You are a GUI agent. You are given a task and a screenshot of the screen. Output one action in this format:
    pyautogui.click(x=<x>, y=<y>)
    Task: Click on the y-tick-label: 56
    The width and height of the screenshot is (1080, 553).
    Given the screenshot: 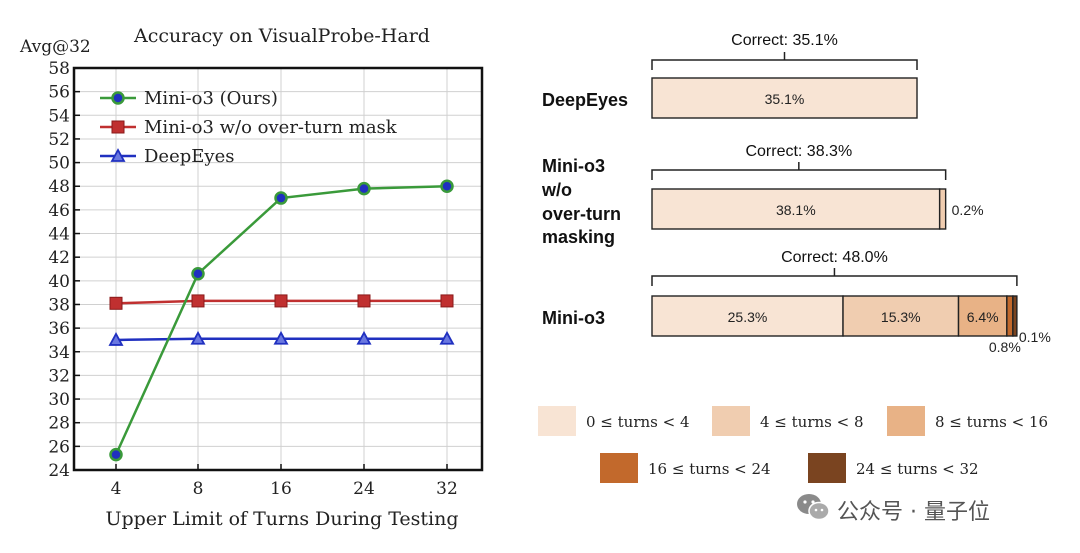 What is the action you would take?
    pyautogui.click(x=59, y=93)
    